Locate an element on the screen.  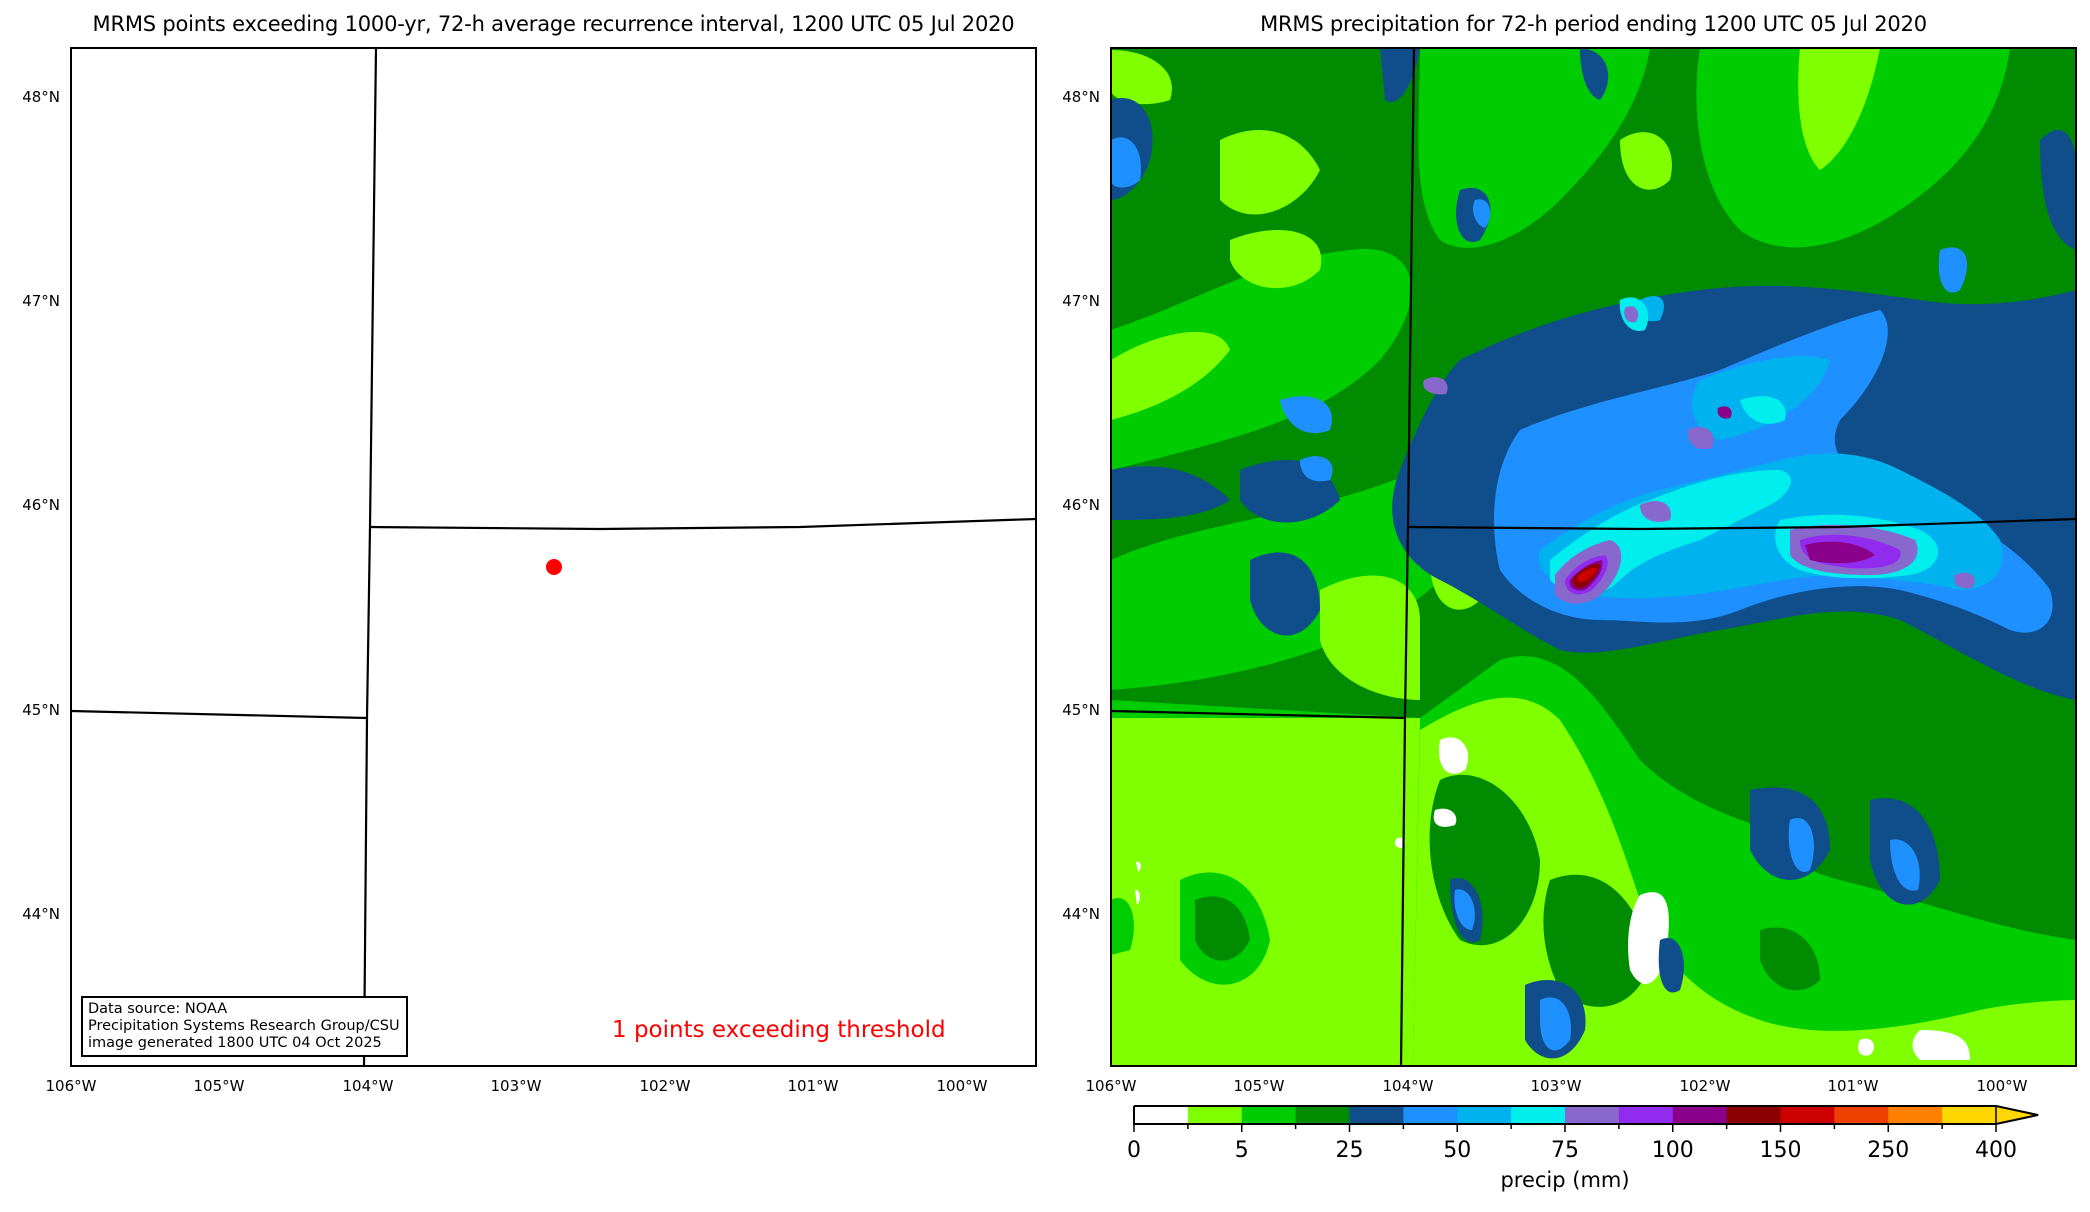
colorbar-tick-label: 250 is located at coordinates (1888, 1150).